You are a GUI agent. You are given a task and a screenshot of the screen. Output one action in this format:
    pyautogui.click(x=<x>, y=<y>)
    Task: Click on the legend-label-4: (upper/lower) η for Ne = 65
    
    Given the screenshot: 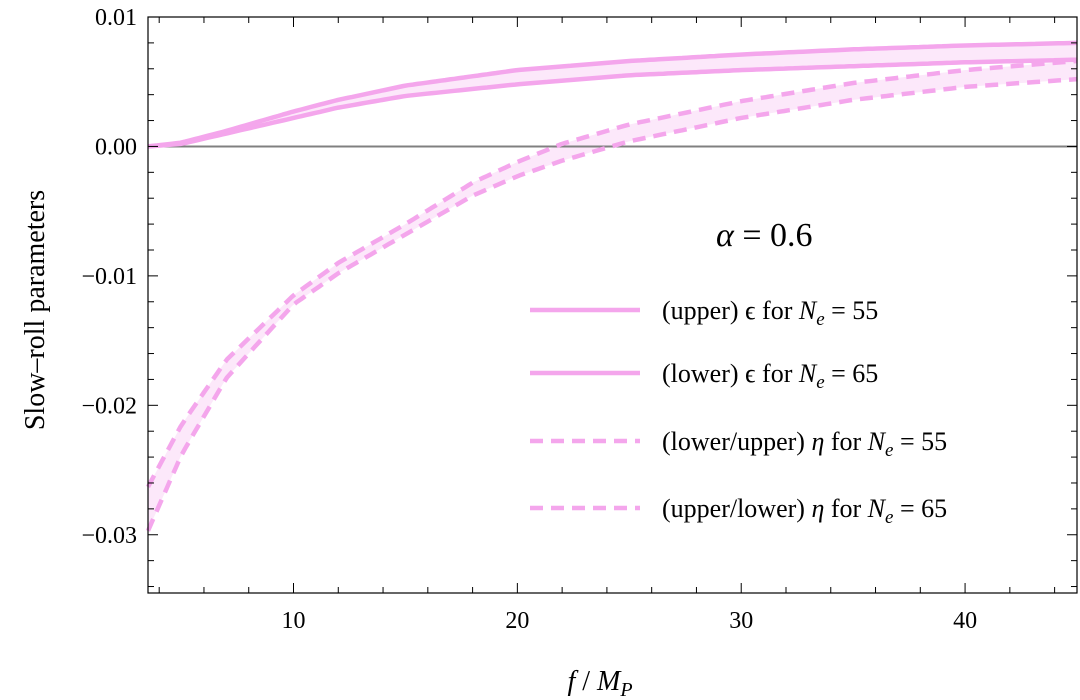 What is the action you would take?
    pyautogui.click(x=804, y=511)
    